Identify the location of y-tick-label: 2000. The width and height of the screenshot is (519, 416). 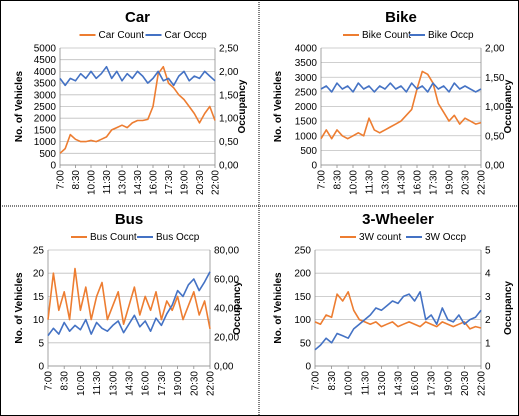
(45, 119).